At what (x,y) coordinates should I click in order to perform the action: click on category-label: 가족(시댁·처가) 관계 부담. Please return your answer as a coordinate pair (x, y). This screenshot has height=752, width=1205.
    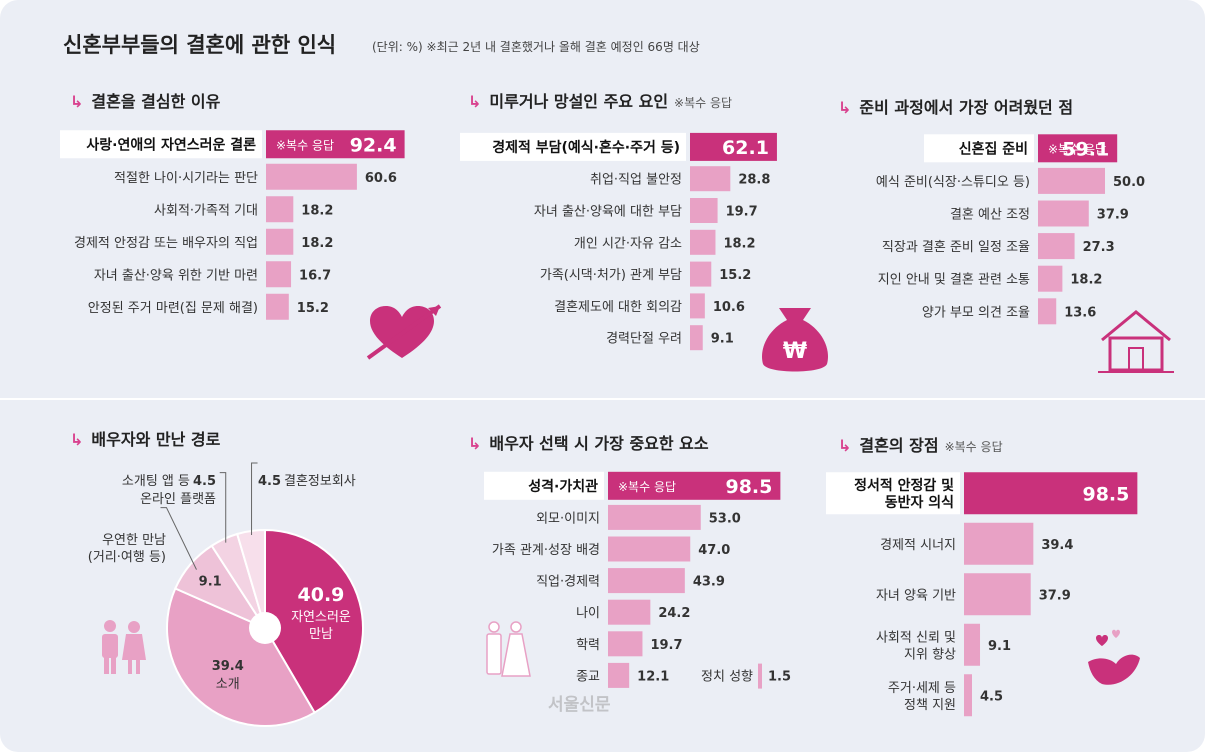
    Looking at the image, I should click on (611, 275).